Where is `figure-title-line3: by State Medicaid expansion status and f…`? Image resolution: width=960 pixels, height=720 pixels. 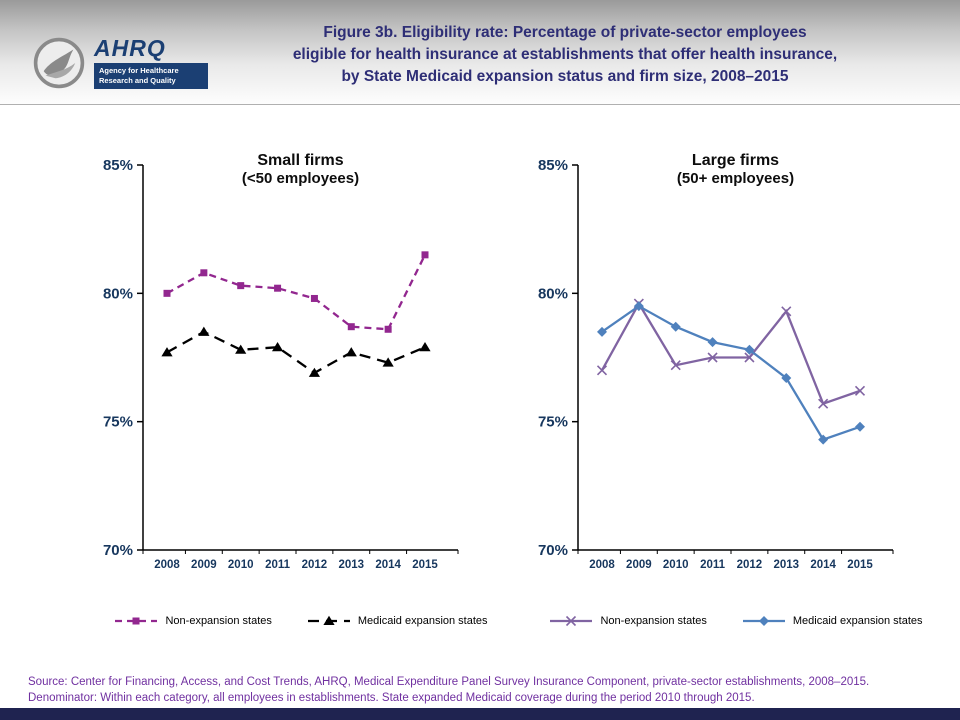 figure-title-line3: by State Medicaid expansion status and f… is located at coordinates (565, 76).